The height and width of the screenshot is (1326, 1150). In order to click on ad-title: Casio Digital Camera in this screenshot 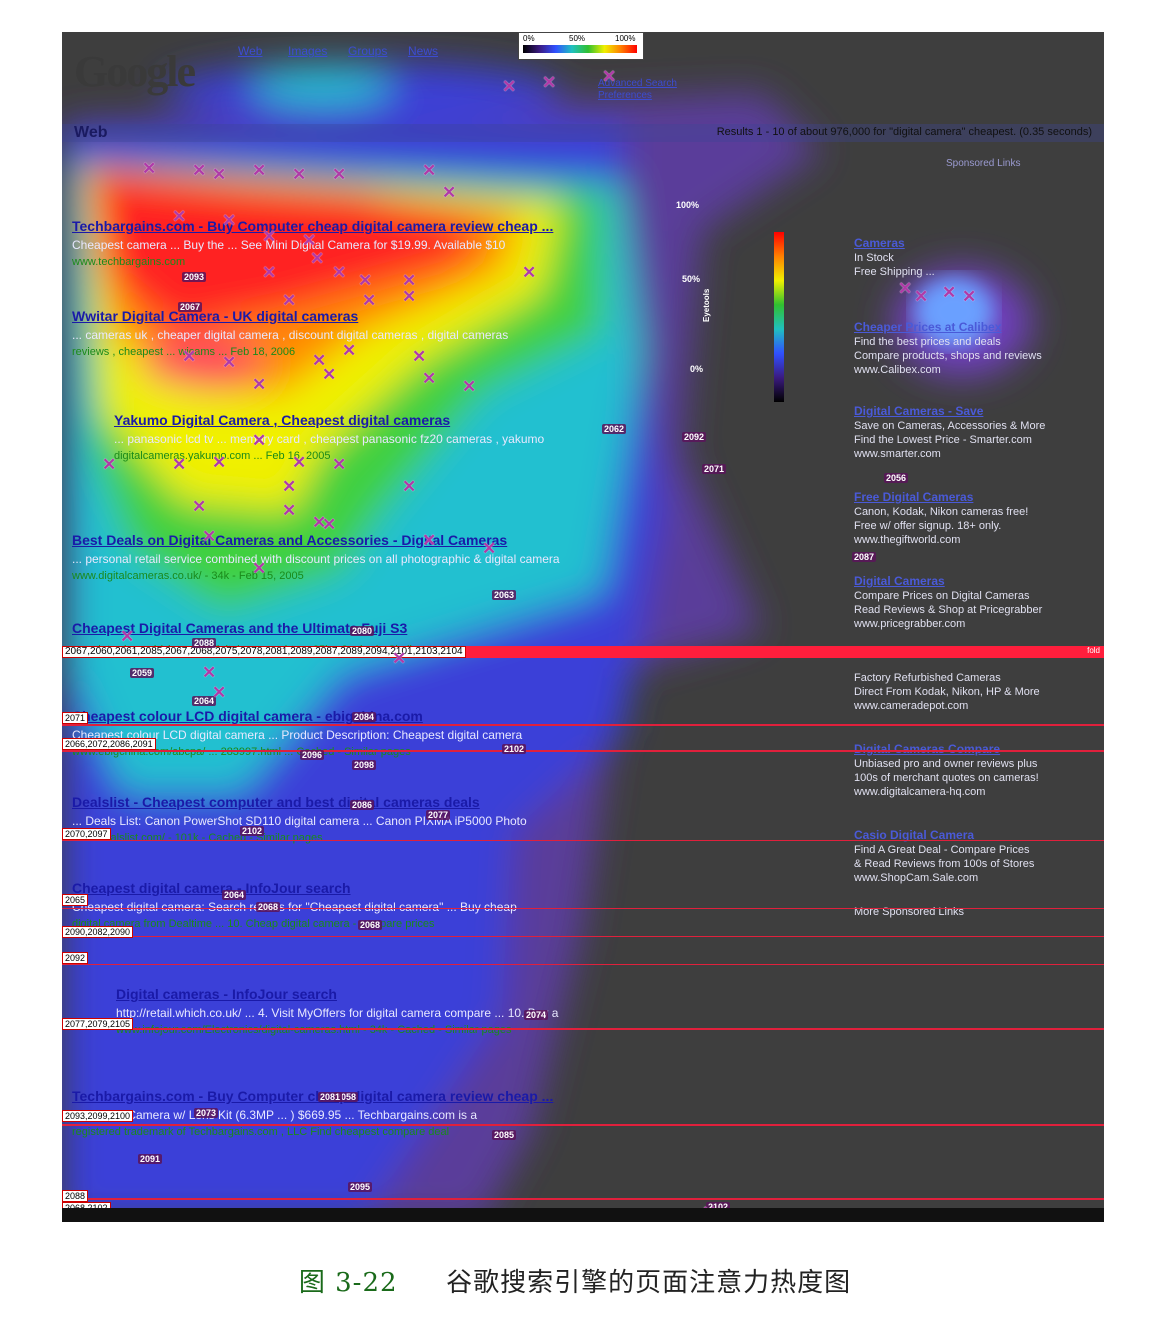, I will do `click(914, 835)`.